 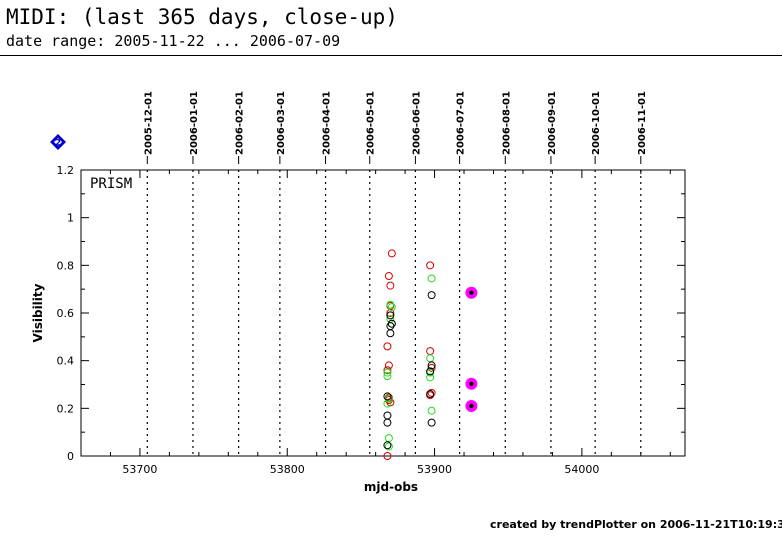 What do you see at coordinates (281, 123) in the screenshot?
I see `month-marker-label: 2006-03-01` at bounding box center [281, 123].